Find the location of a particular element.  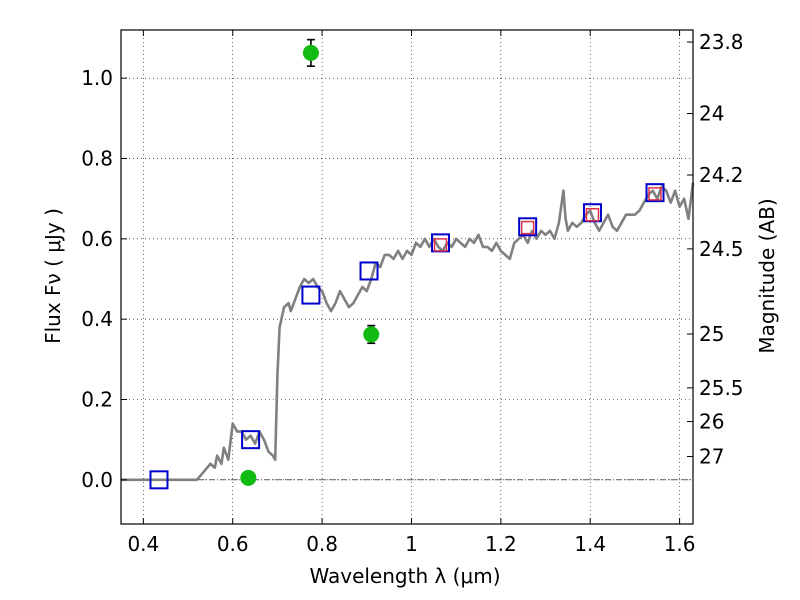

magnitude-axis-label: Magnitude (AB) is located at coordinates (767, 275).